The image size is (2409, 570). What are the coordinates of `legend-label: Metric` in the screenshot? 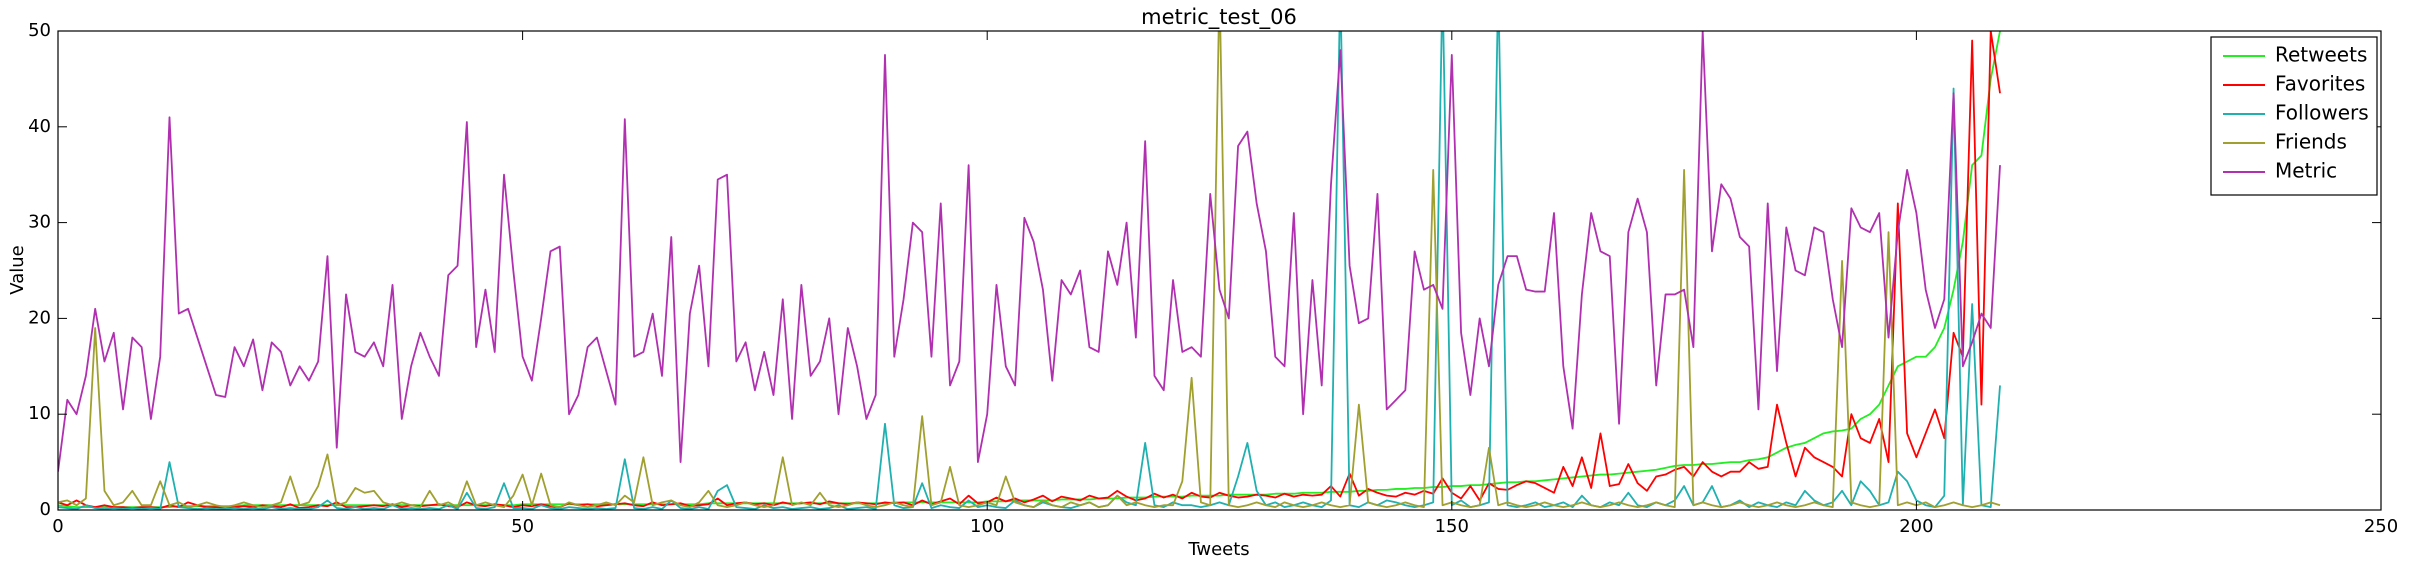 It's located at (2306, 171).